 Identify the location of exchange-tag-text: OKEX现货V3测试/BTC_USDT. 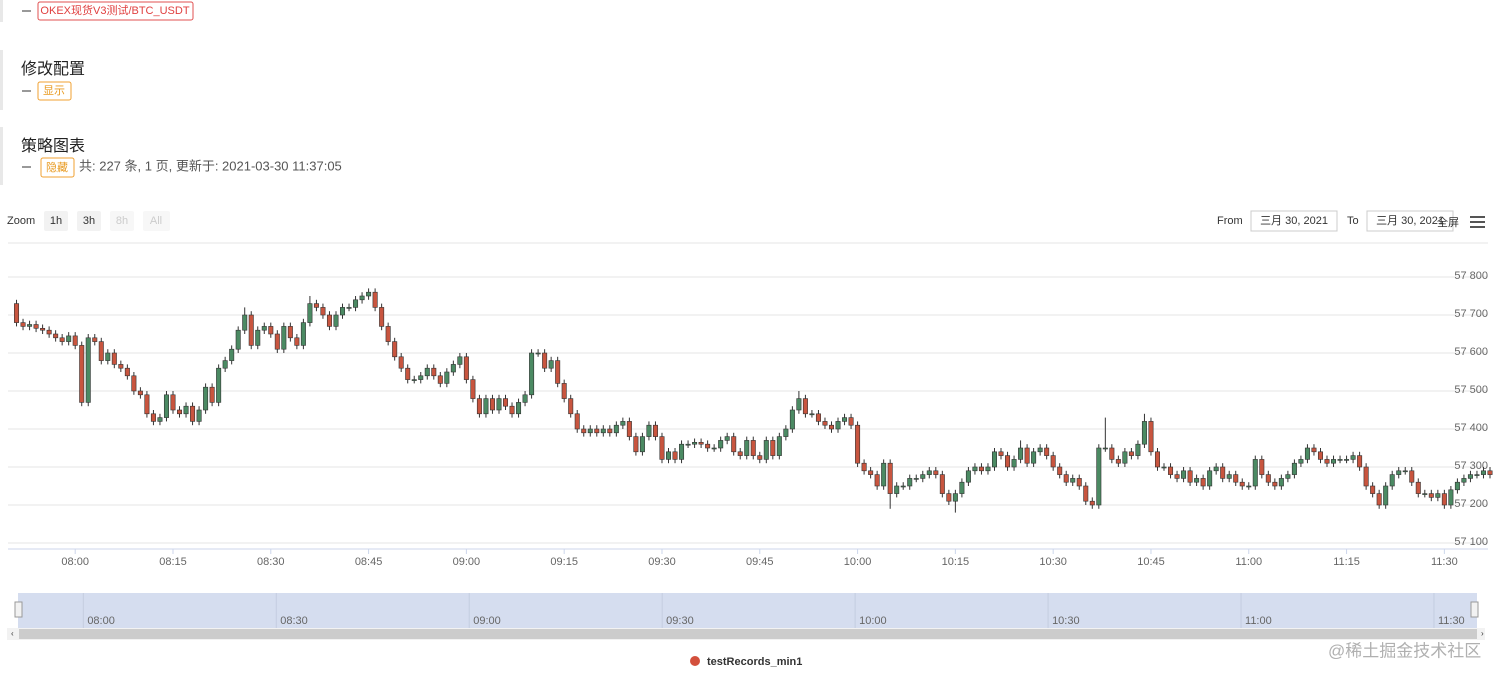
(114, 10).